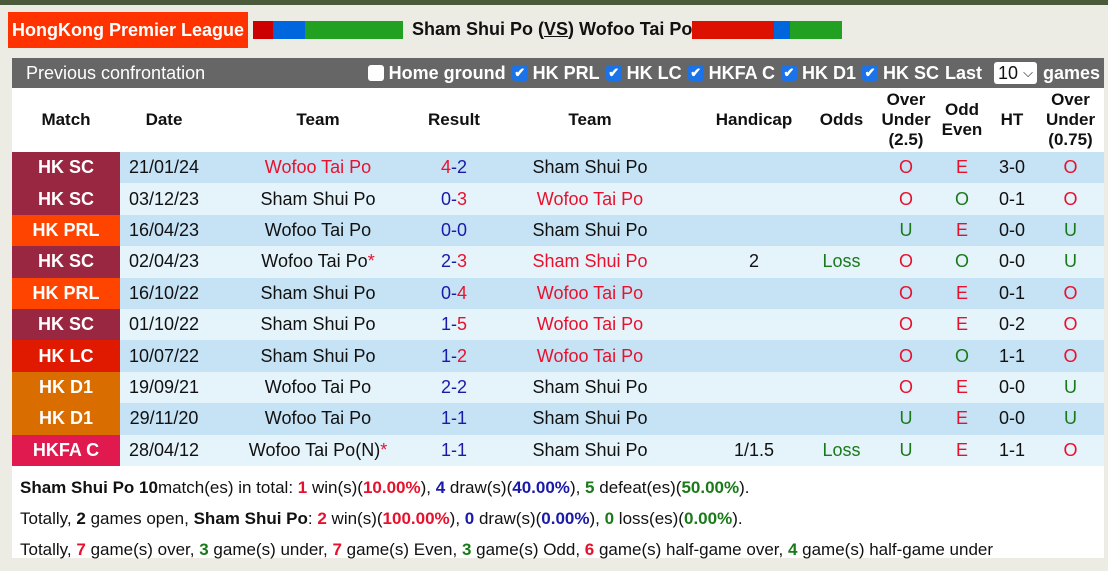  What do you see at coordinates (314, 449) in the screenshot?
I see `team-name: Wofoo Tai Po(N)` at bounding box center [314, 449].